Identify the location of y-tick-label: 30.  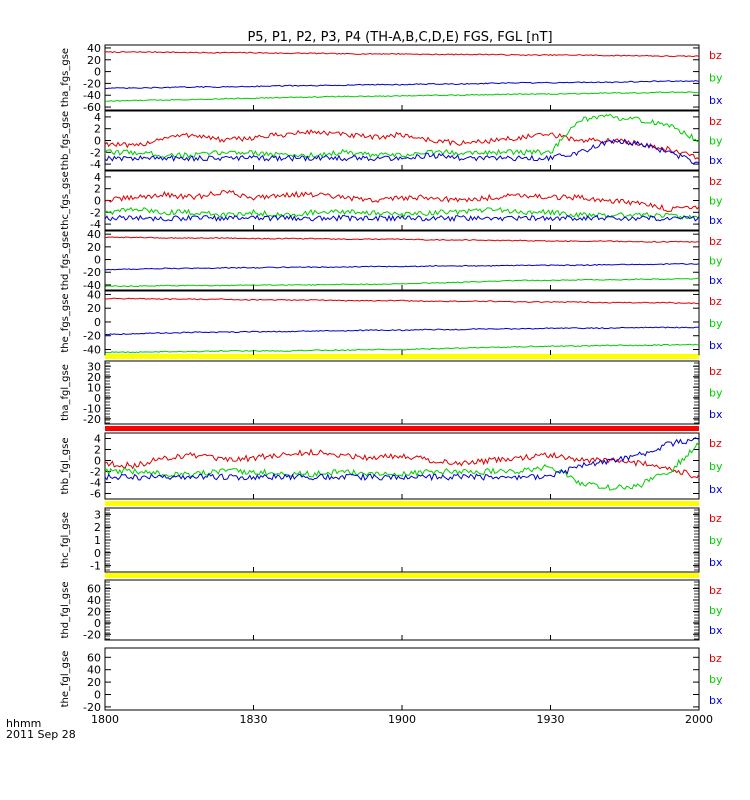
(94, 366).